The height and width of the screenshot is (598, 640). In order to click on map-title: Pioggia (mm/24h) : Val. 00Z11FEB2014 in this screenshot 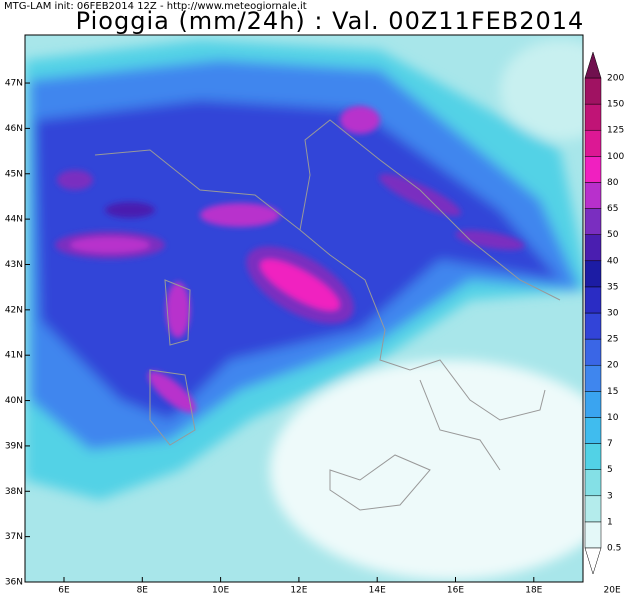, I will do `click(330, 21)`.